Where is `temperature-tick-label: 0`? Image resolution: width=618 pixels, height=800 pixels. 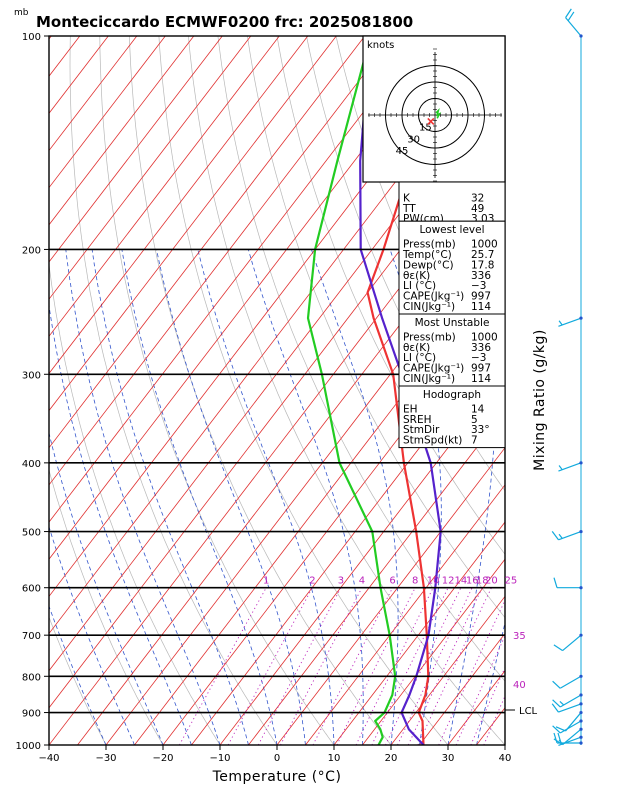
temperature-tick-label: 0 is located at coordinates (277, 758).